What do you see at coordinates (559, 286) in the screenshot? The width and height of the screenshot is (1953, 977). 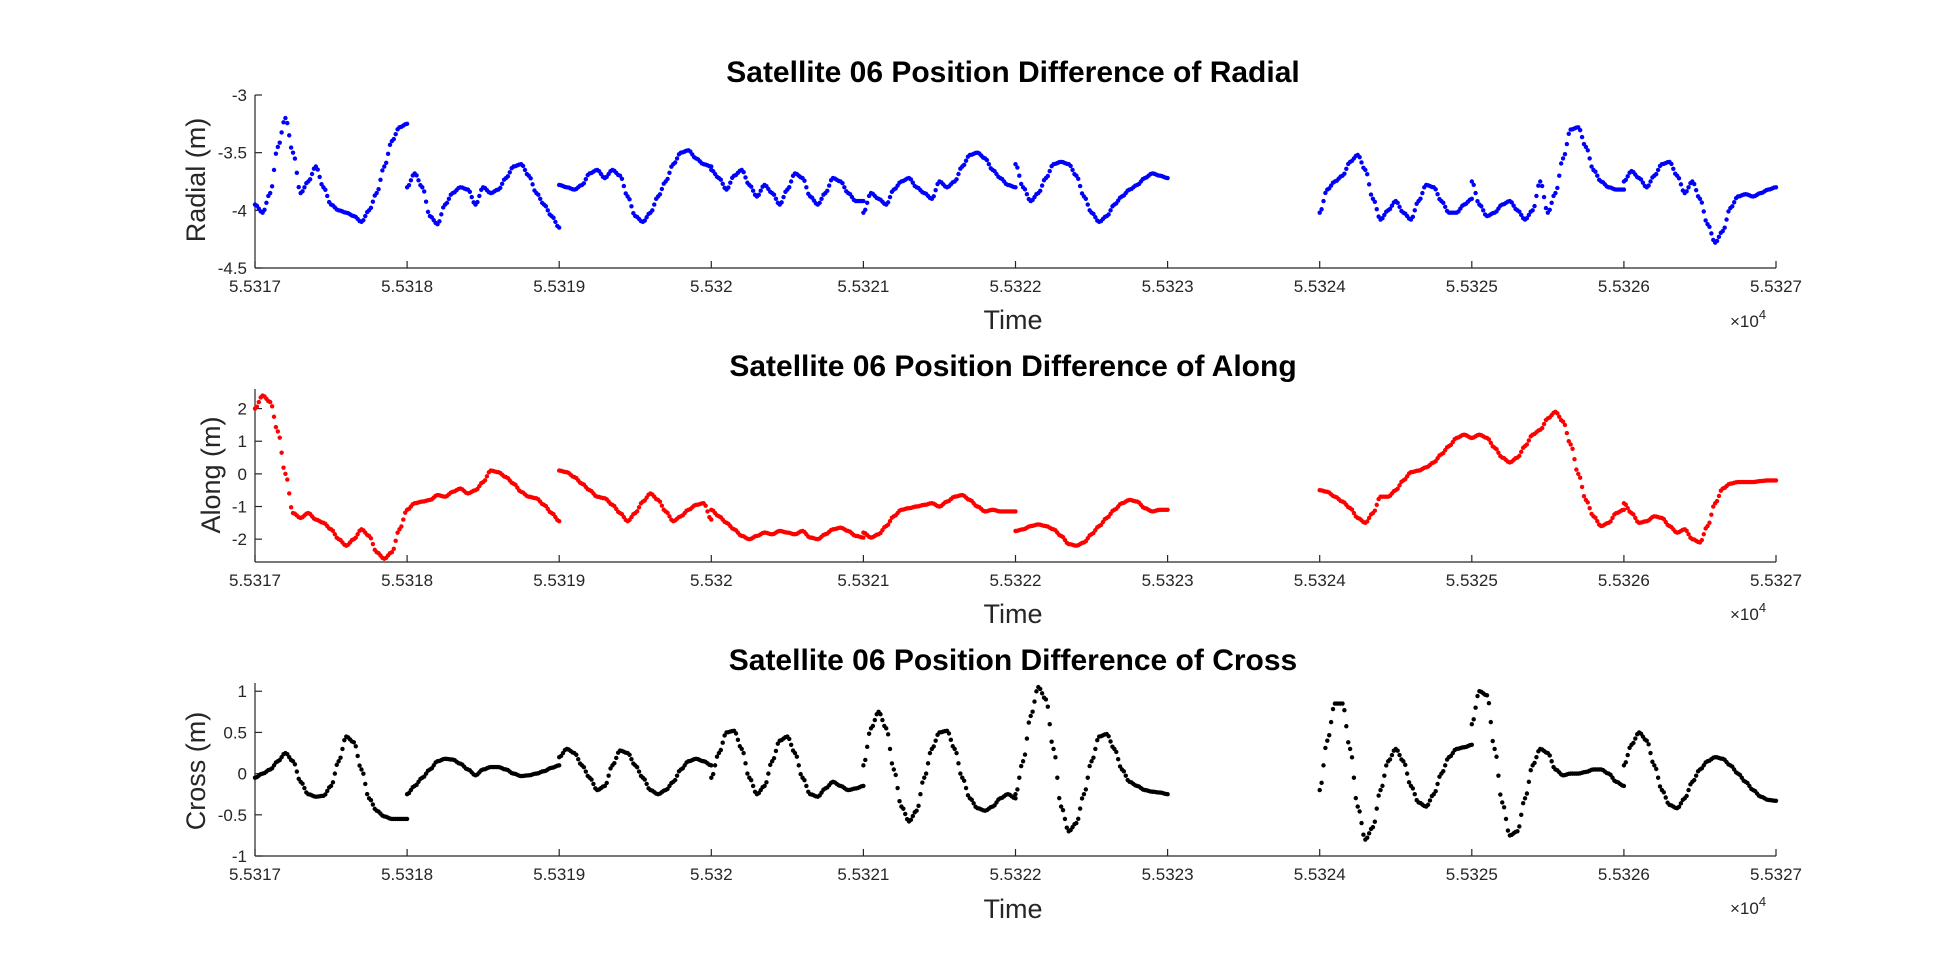 I see `x-tick-label: 5.5319` at bounding box center [559, 286].